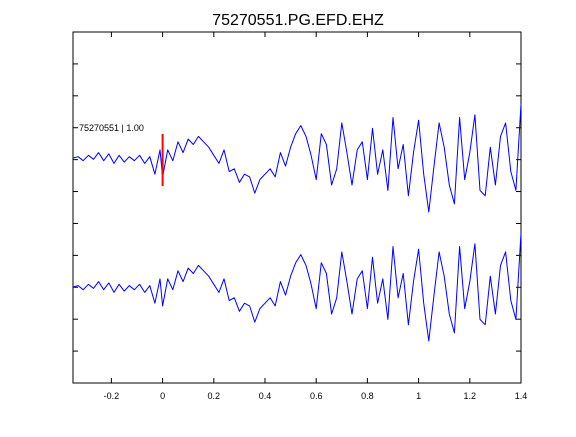 The height and width of the screenshot is (437, 576). I want to click on x-tick-label: 0.4, so click(265, 396).